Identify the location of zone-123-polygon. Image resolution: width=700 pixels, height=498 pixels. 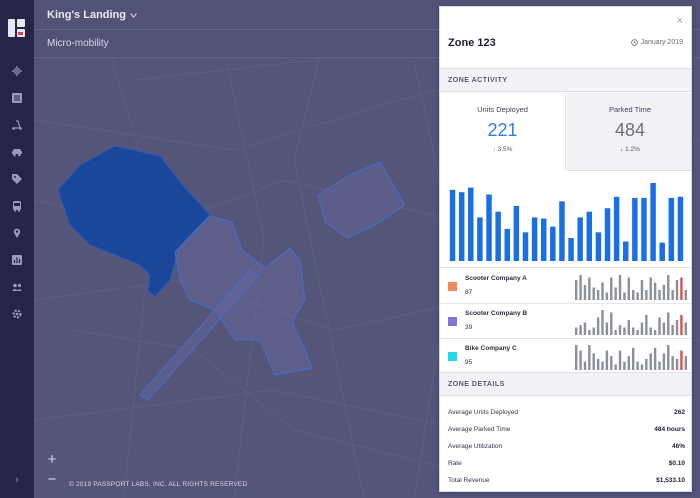
(134, 221).